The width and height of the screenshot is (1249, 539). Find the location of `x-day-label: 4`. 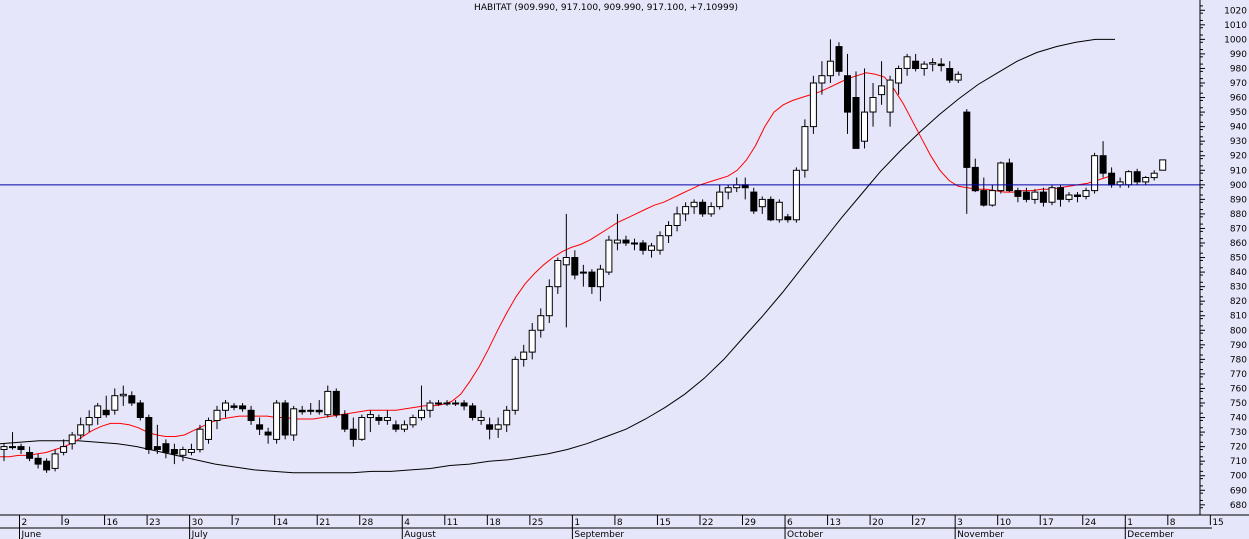

x-day-label: 4 is located at coordinates (407, 523).